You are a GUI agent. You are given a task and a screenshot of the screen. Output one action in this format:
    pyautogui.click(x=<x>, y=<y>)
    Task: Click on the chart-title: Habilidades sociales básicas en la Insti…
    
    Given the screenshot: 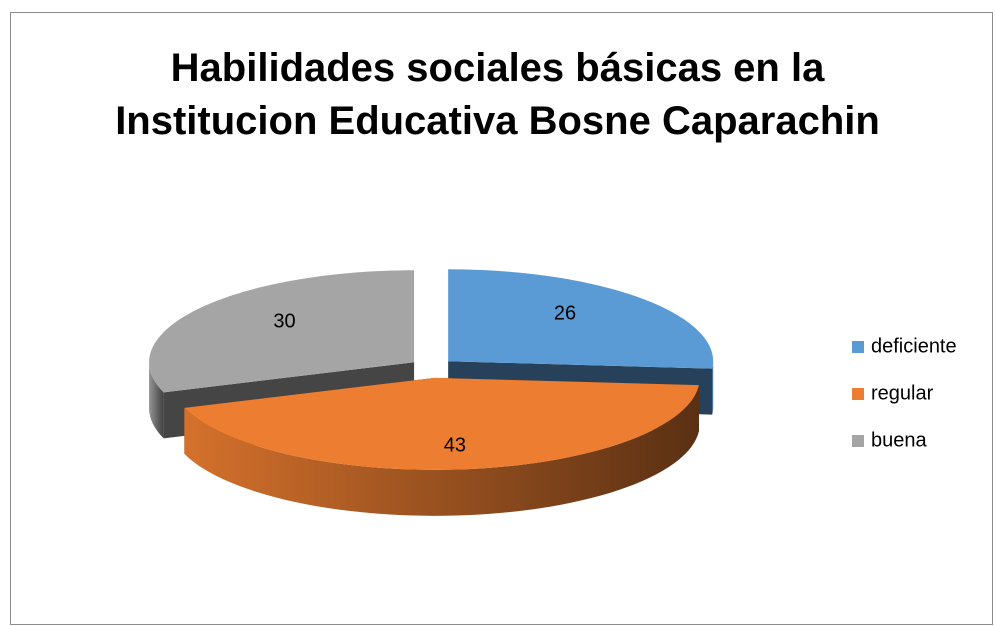 What is the action you would take?
    pyautogui.click(x=497, y=94)
    